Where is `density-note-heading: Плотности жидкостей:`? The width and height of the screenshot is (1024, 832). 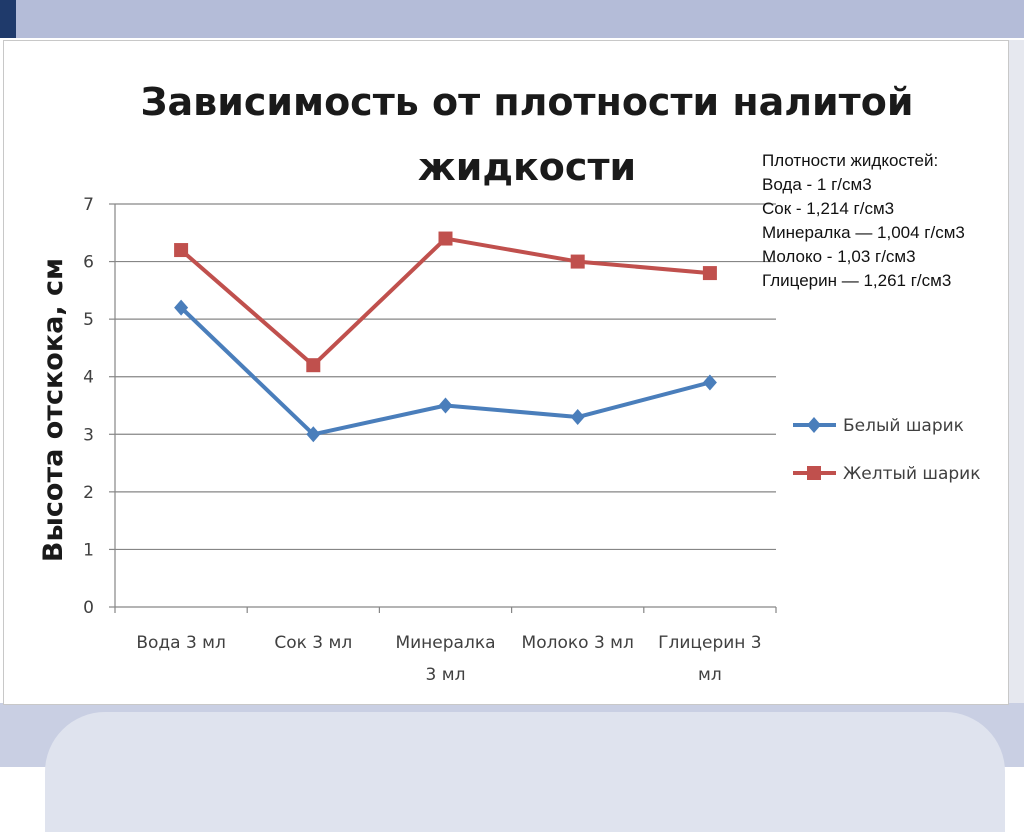 density-note-heading: Плотности жидкостей: is located at coordinates (850, 160).